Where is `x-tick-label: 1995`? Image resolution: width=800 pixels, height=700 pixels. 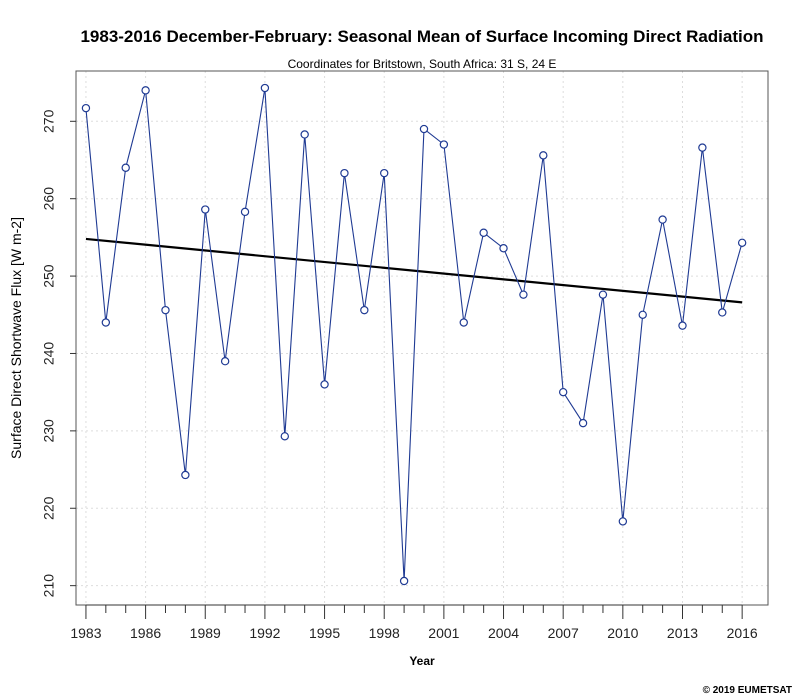 x-tick-label: 1995 is located at coordinates (324, 633).